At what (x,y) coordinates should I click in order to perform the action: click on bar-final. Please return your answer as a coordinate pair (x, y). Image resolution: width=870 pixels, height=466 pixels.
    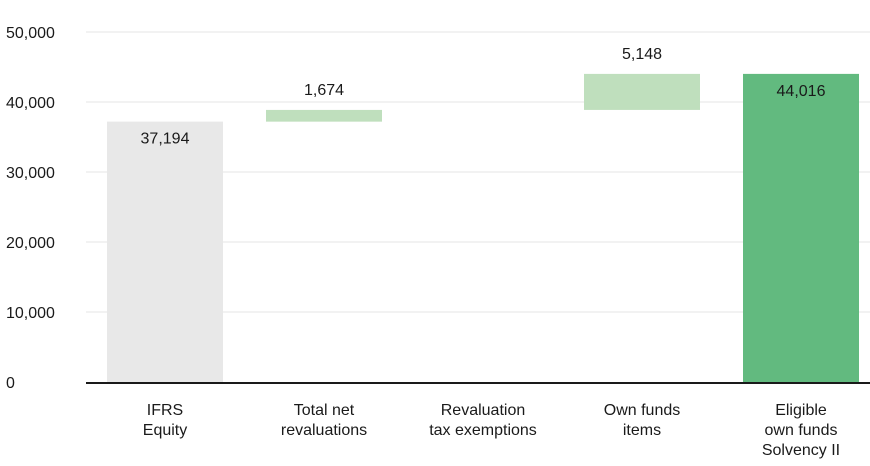
    Looking at the image, I should click on (801, 227).